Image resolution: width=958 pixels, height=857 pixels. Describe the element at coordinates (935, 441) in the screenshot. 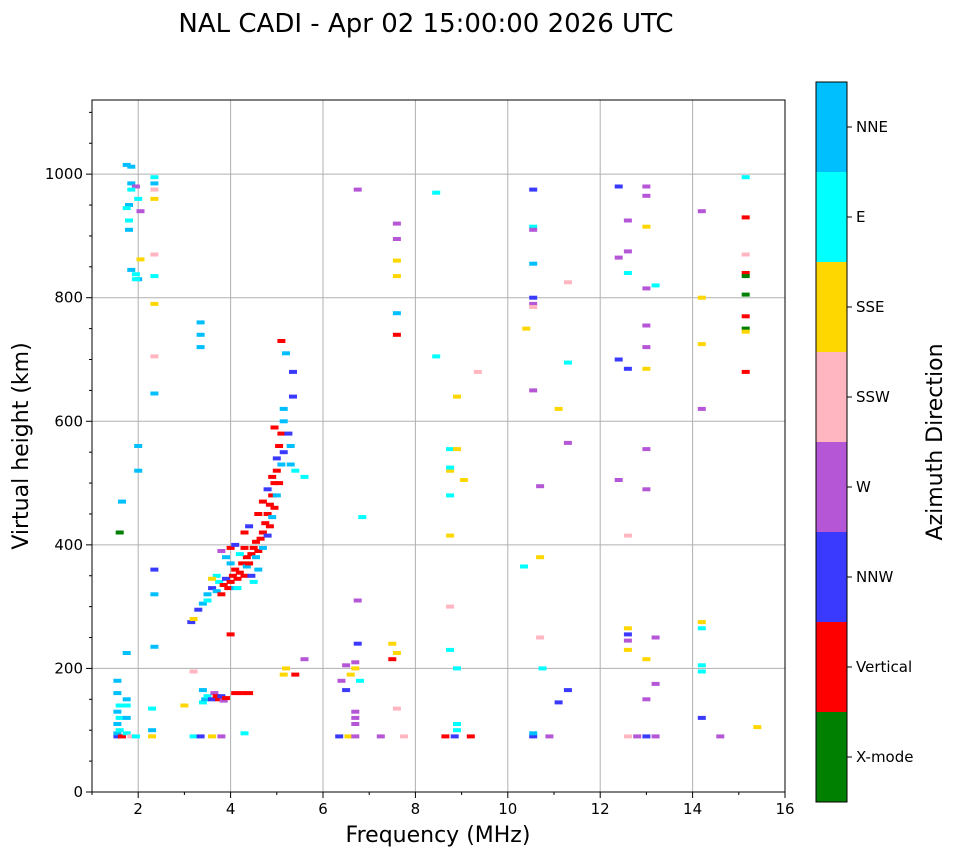

I see `colorbar-title: Azimuth Direction` at that location.